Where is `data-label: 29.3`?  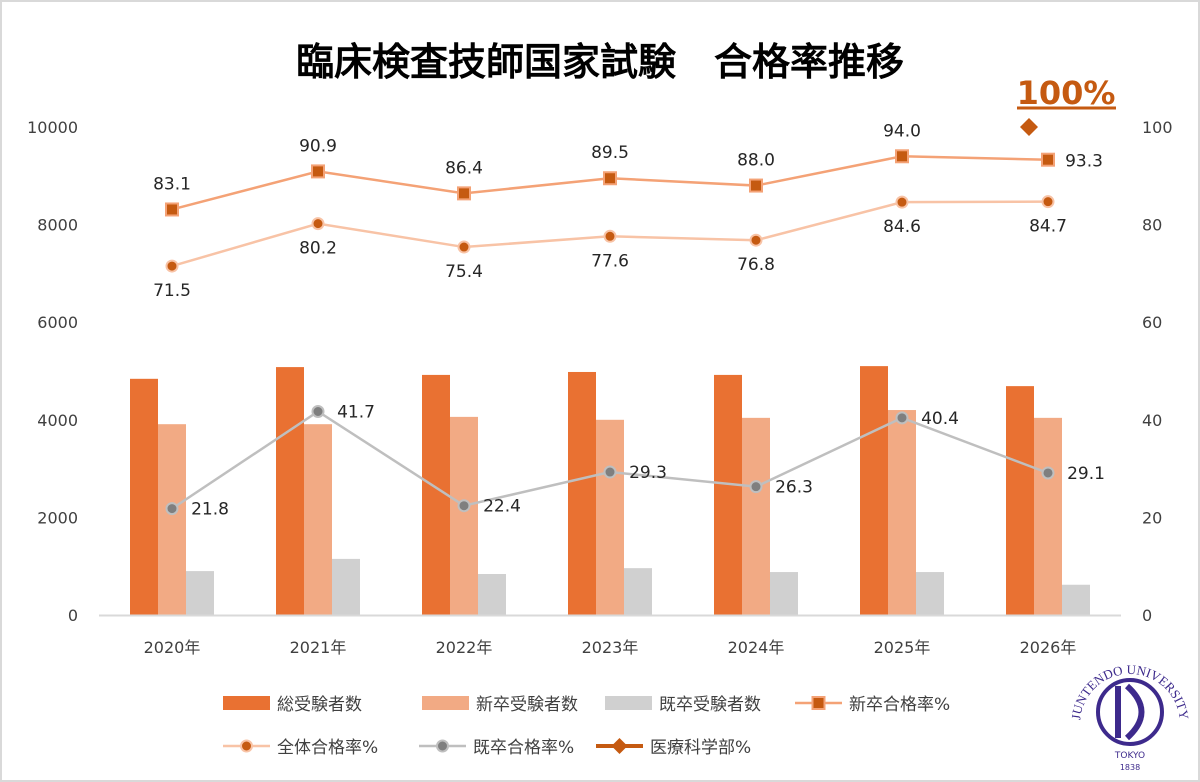
data-label: 29.3 is located at coordinates (648, 473).